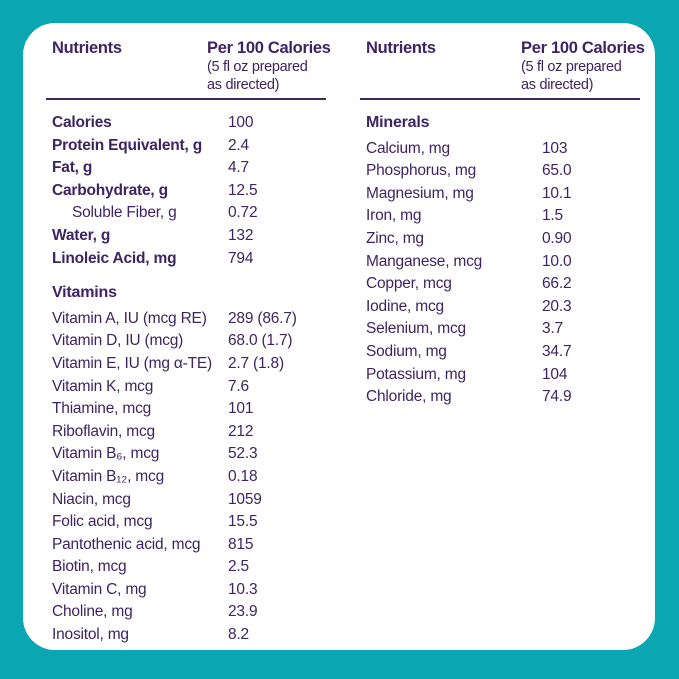  Describe the element at coordinates (110, 190) in the screenshot. I see `nutrient-label: Carbohydrate, g` at that location.